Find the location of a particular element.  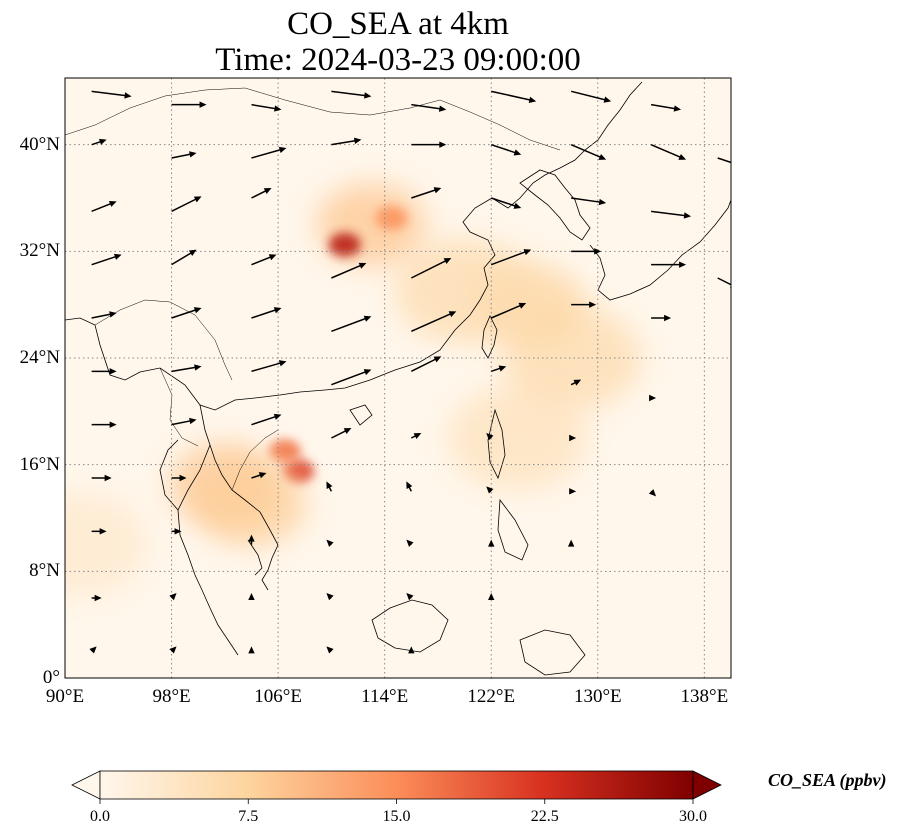

colorbar is located at coordinates (396, 787).